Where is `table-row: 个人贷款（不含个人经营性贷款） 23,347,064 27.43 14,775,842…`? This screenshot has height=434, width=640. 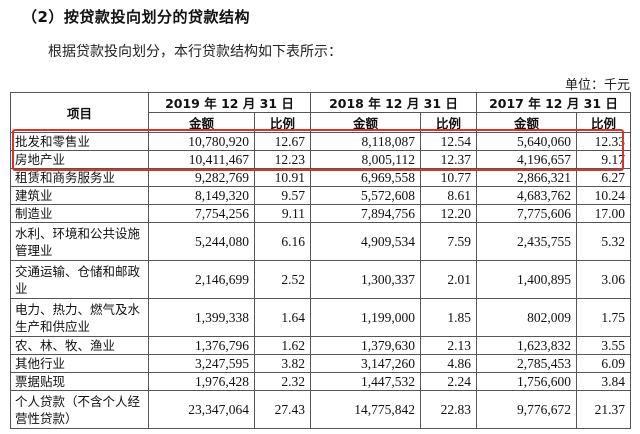
table-row: 个人贷款（不含个人经营性贷款） 23,347,064 27.43 14,775,842… is located at coordinates (320, 409).